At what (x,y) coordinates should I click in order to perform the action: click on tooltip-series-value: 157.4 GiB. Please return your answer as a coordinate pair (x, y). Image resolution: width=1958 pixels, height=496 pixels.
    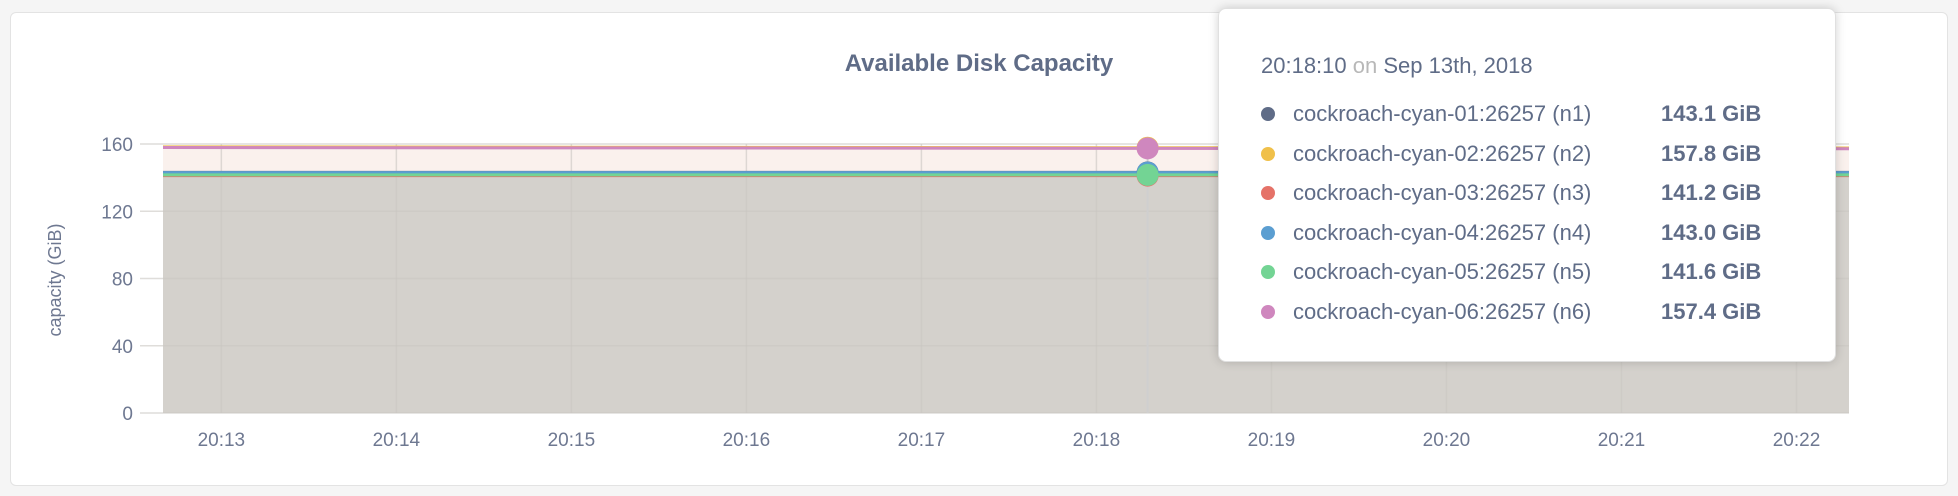
    Looking at the image, I should click on (1711, 311).